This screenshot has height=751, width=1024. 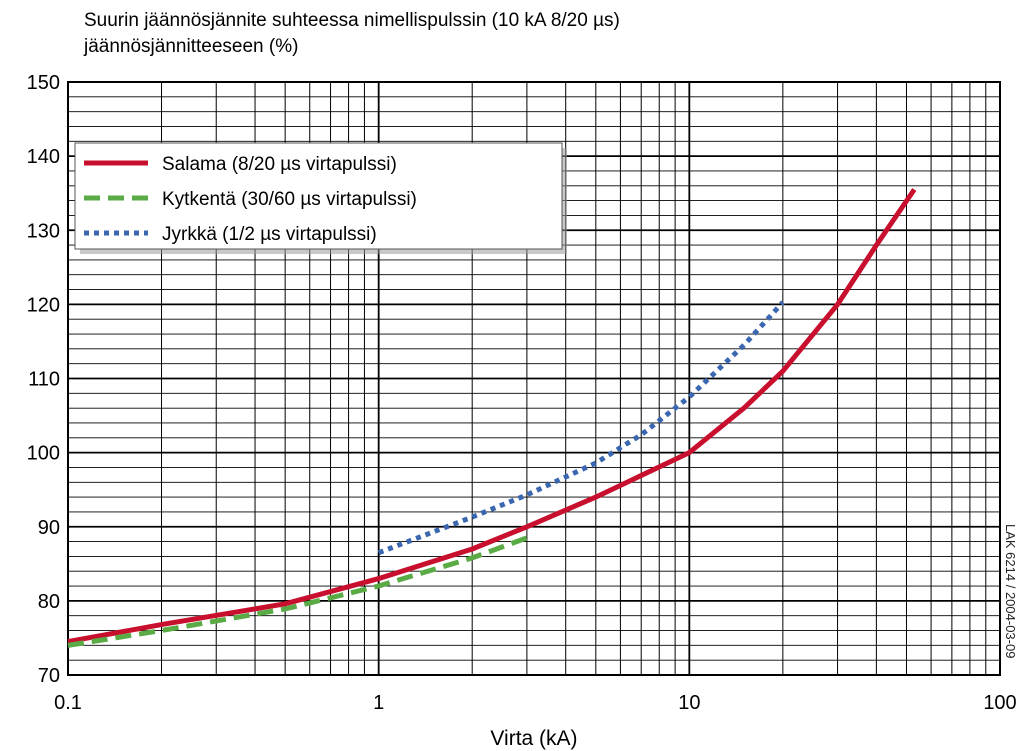 What do you see at coordinates (43, 83) in the screenshot?
I see `y-tick-label: 150` at bounding box center [43, 83].